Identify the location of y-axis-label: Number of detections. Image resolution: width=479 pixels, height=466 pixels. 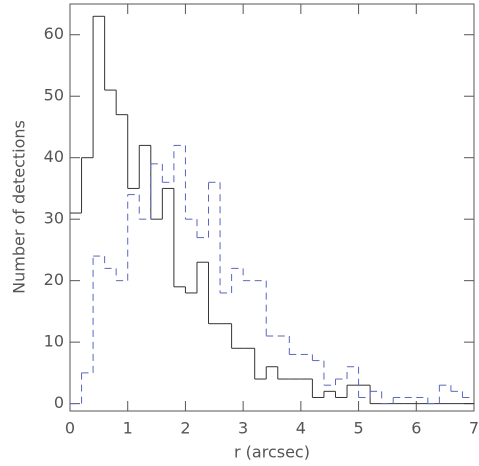
(19, 207).